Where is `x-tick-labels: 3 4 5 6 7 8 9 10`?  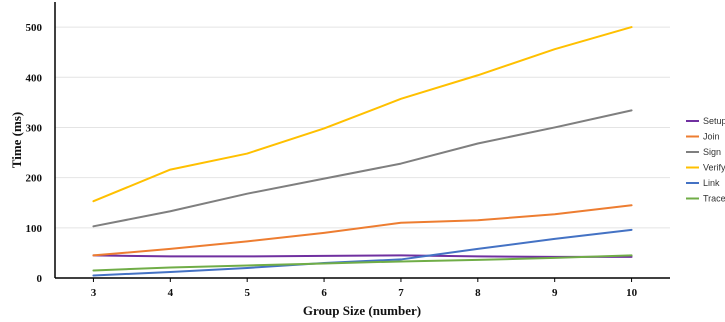
x-tick-labels: 3 4 5 6 7 8 9 10 is located at coordinates (364, 288).